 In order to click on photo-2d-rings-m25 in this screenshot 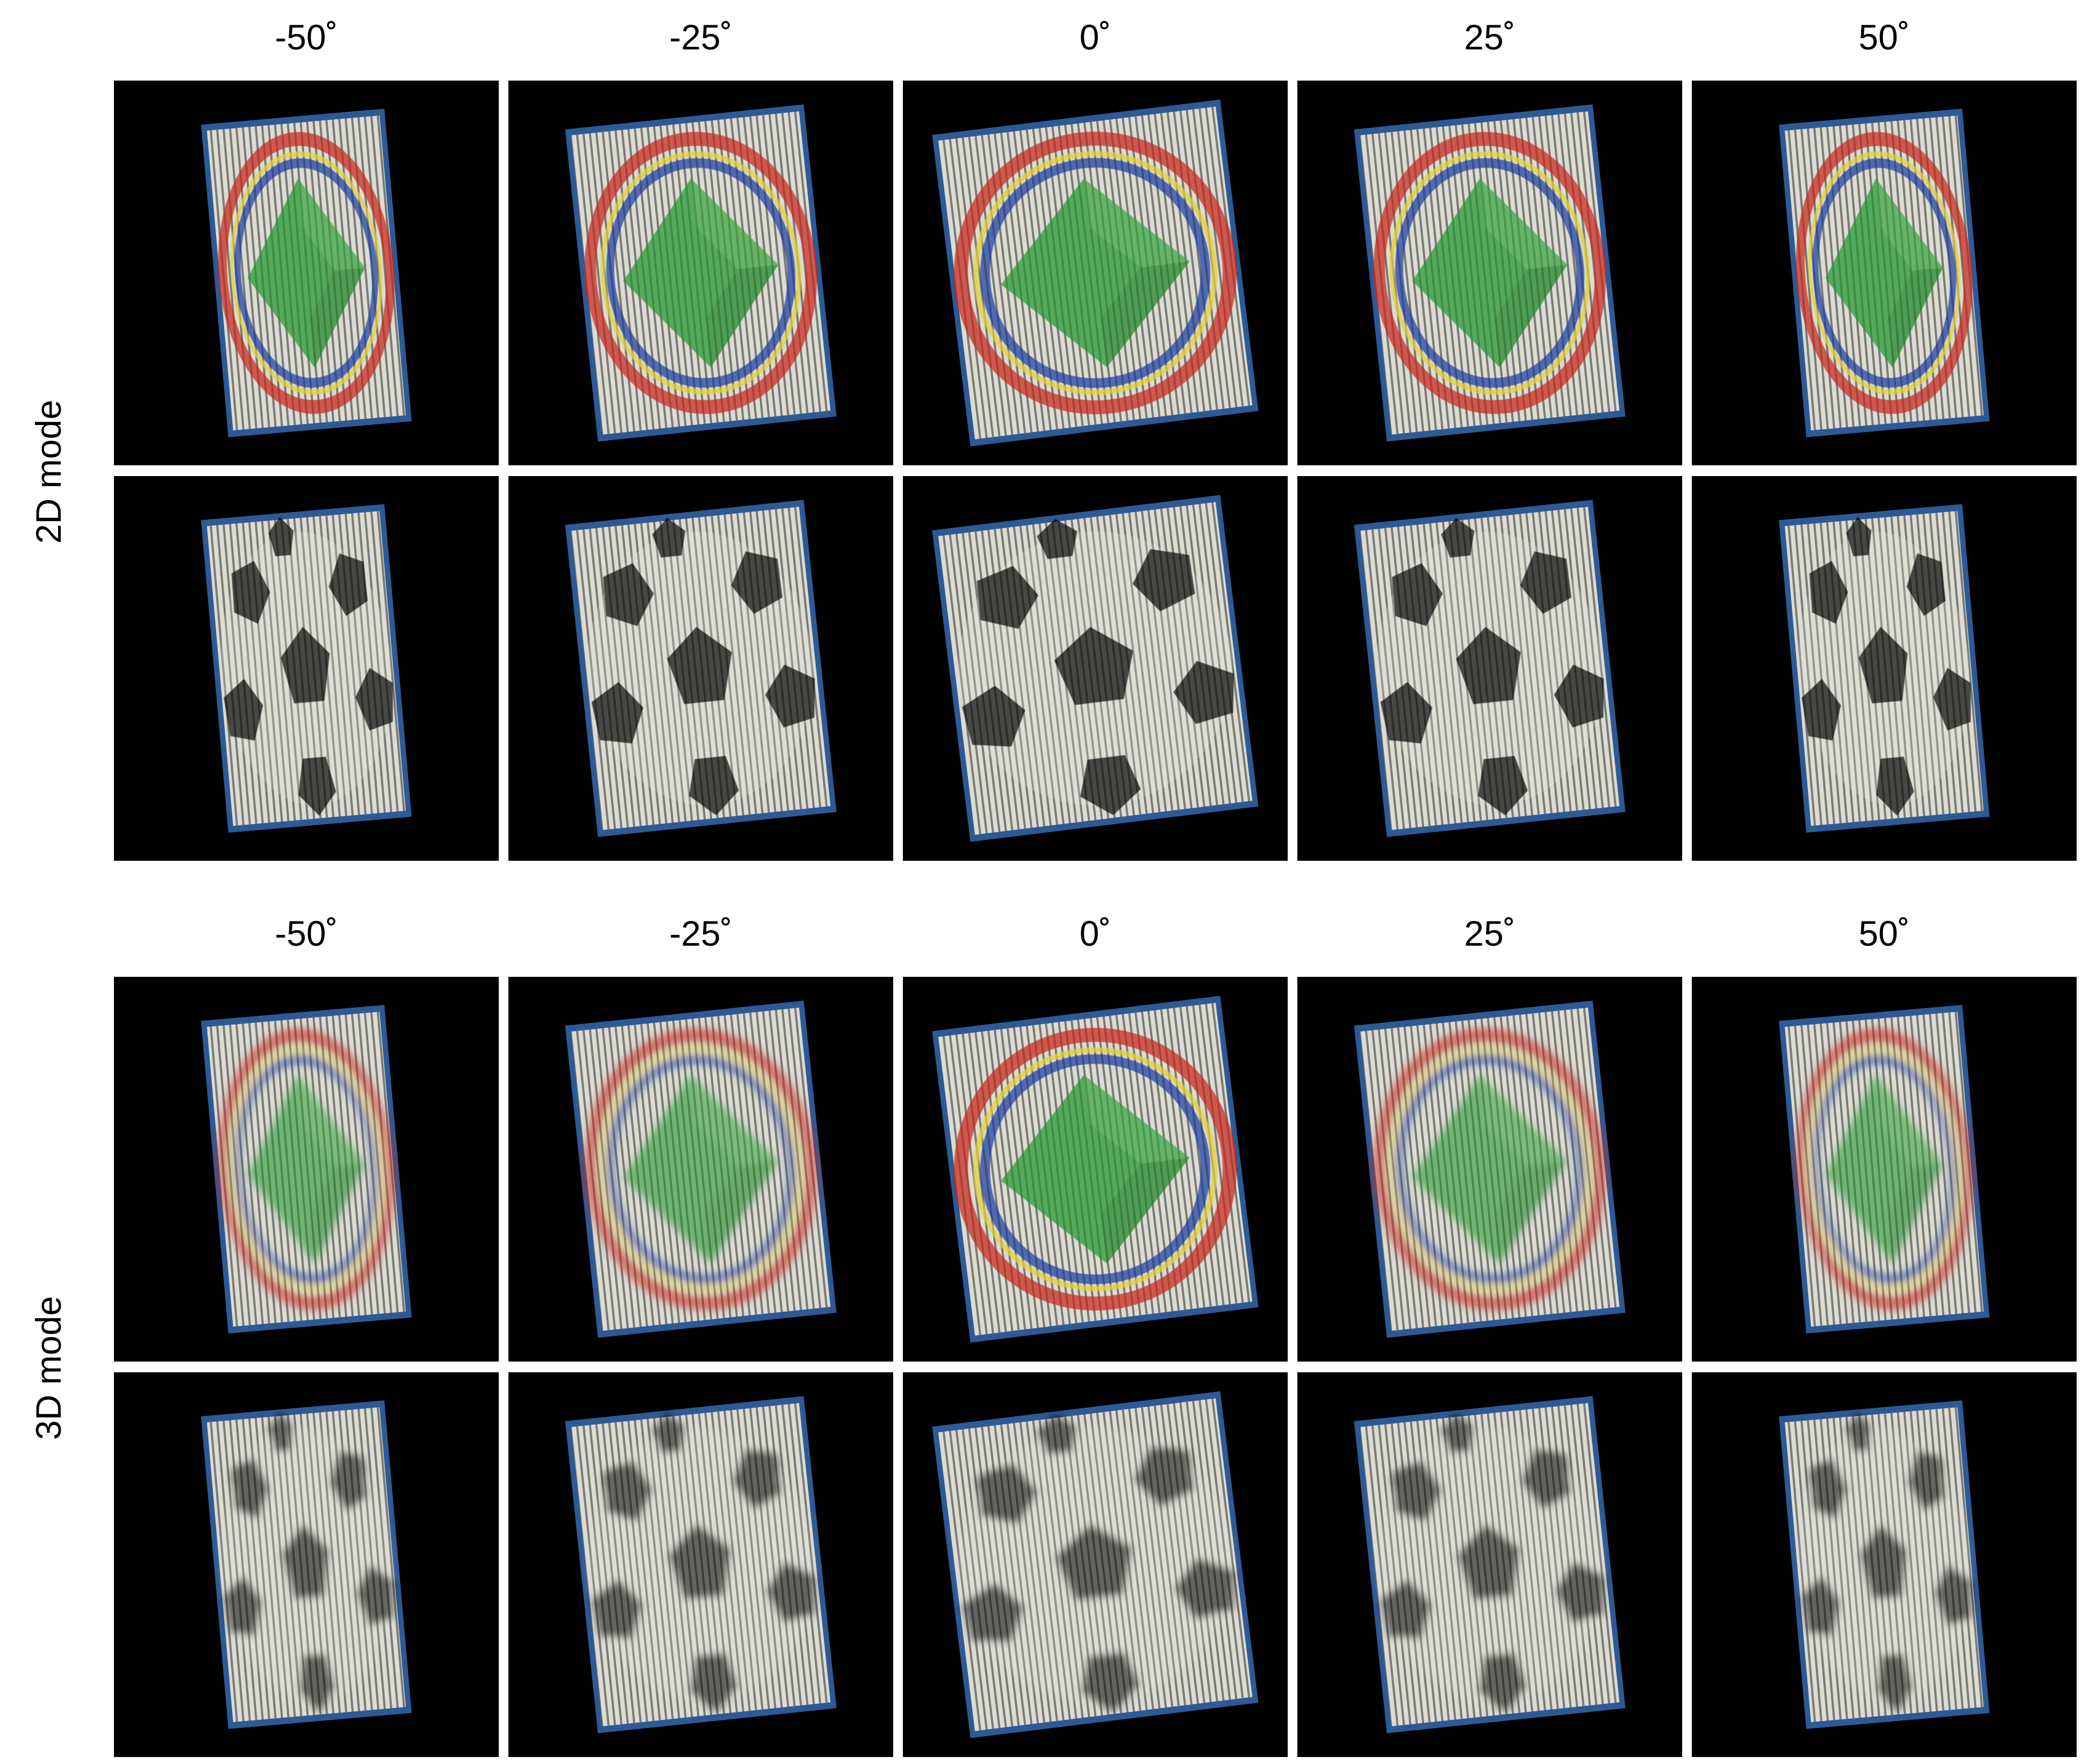, I will do `click(700, 273)`.